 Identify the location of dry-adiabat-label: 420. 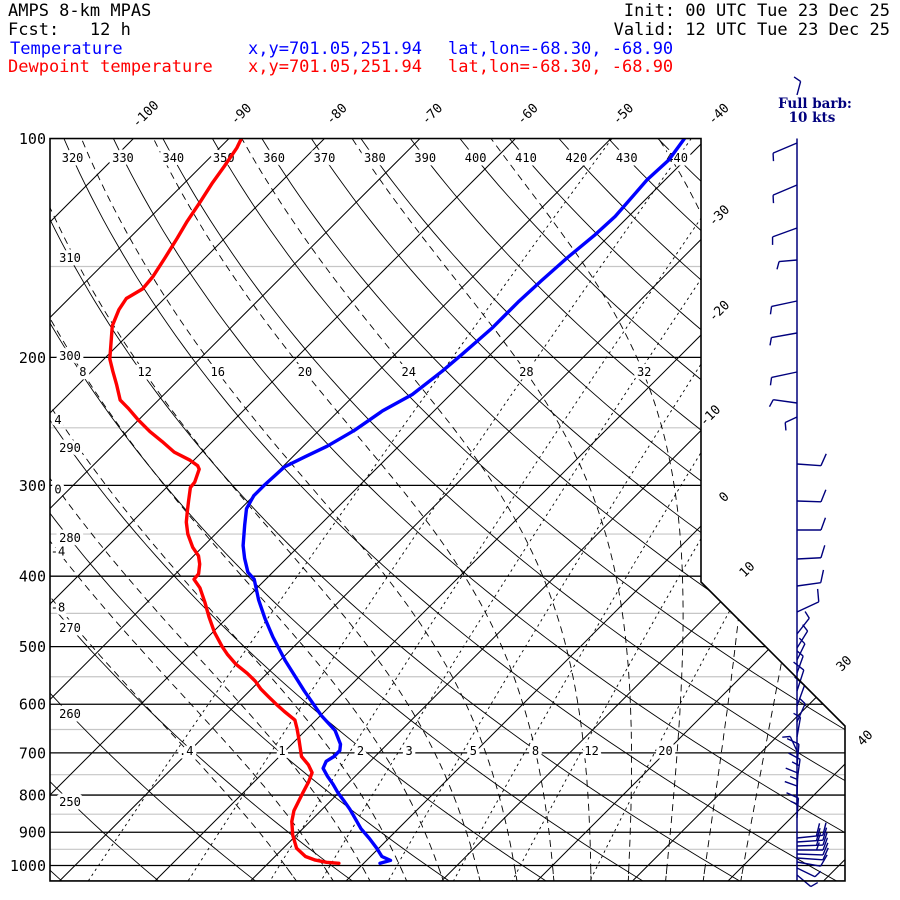
(577, 158).